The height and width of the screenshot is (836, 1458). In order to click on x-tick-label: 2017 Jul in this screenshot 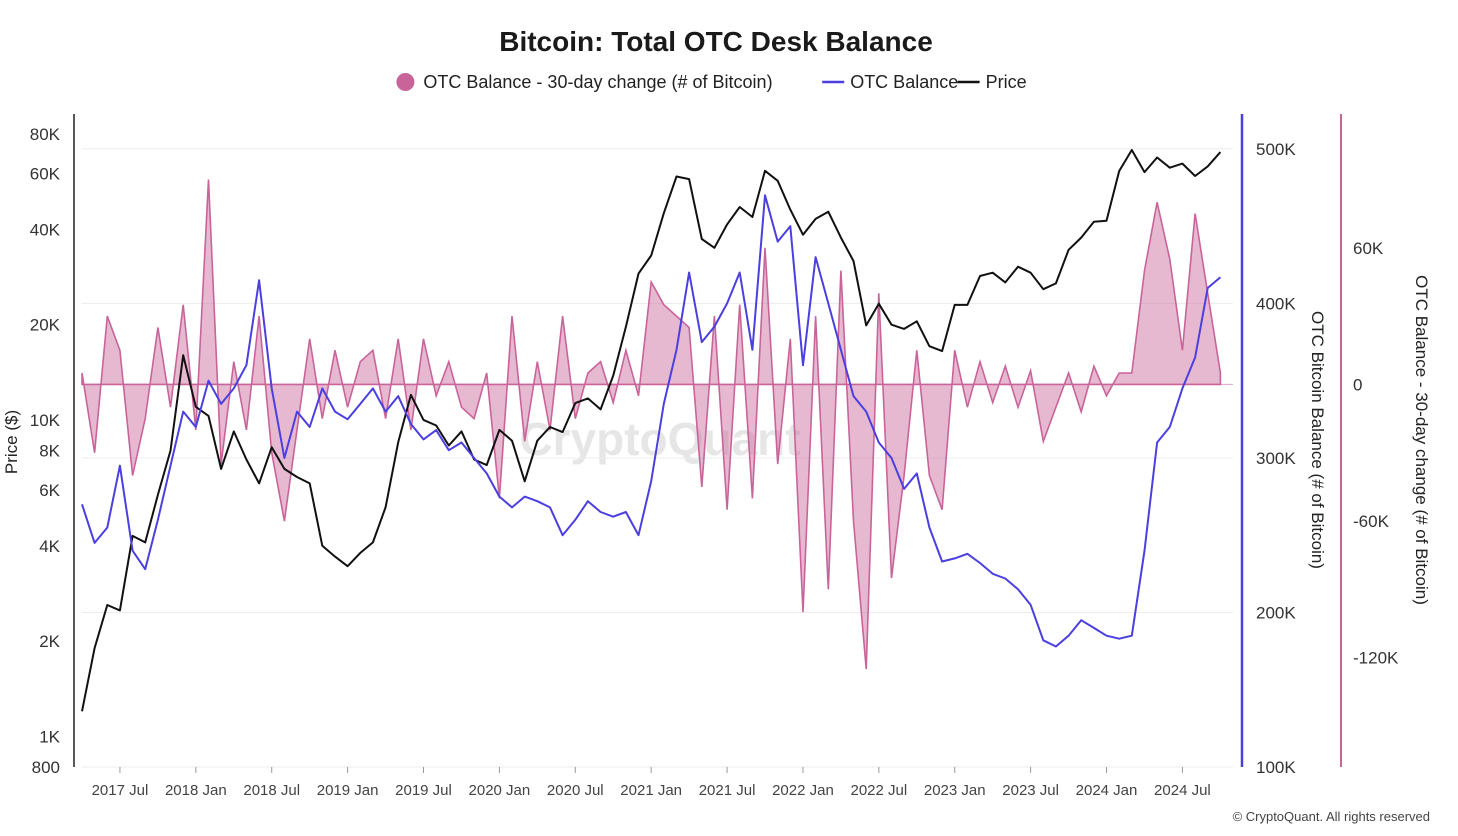, I will do `click(120, 790)`.